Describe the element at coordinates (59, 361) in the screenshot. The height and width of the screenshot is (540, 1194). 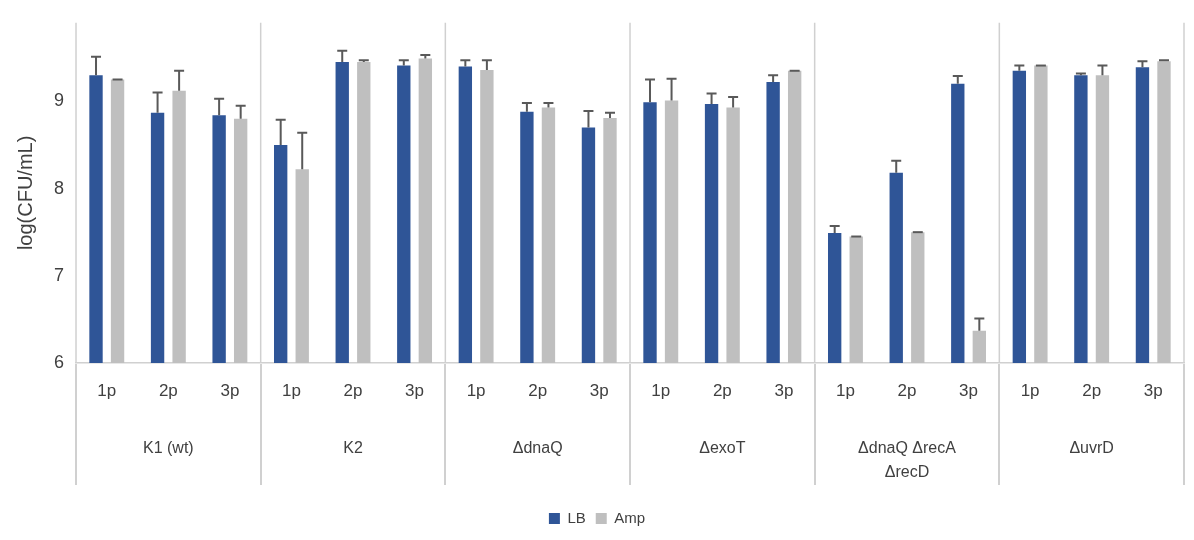
I see `y-tick-label: 6` at that location.